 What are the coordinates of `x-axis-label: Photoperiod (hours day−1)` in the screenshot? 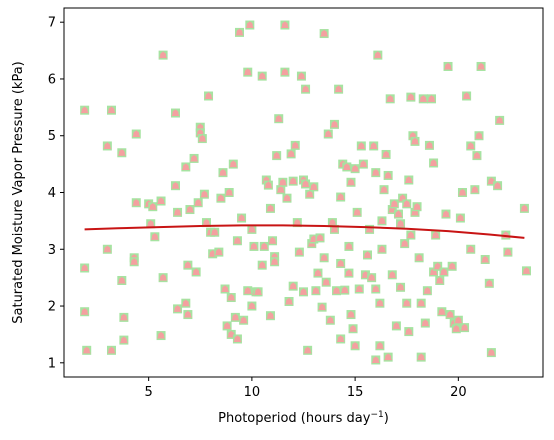 It's located at (303, 418).